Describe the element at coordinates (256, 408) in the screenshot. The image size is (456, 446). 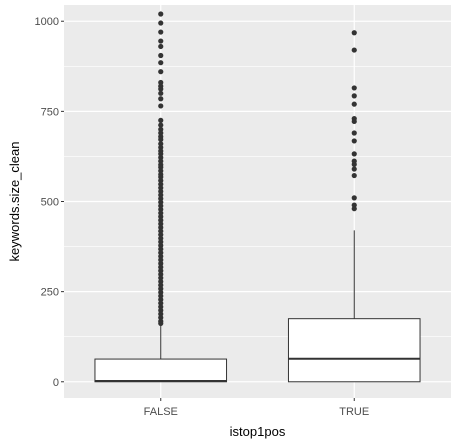
I see `x-axis-ticks: FALSE TRUE` at that location.